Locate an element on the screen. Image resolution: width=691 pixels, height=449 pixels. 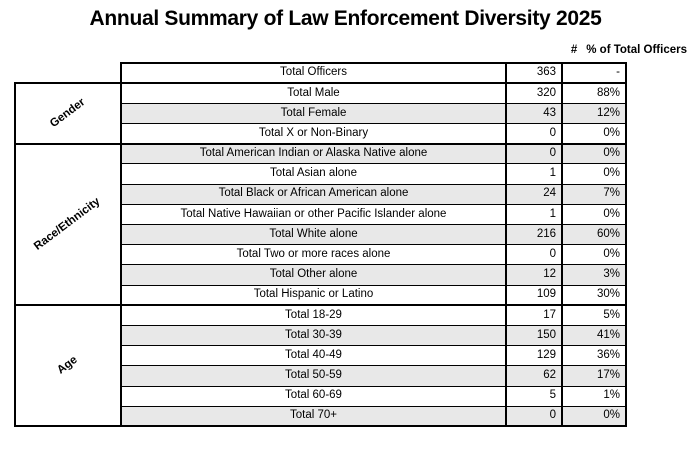
row-count-cell: 24 is located at coordinates (534, 194).